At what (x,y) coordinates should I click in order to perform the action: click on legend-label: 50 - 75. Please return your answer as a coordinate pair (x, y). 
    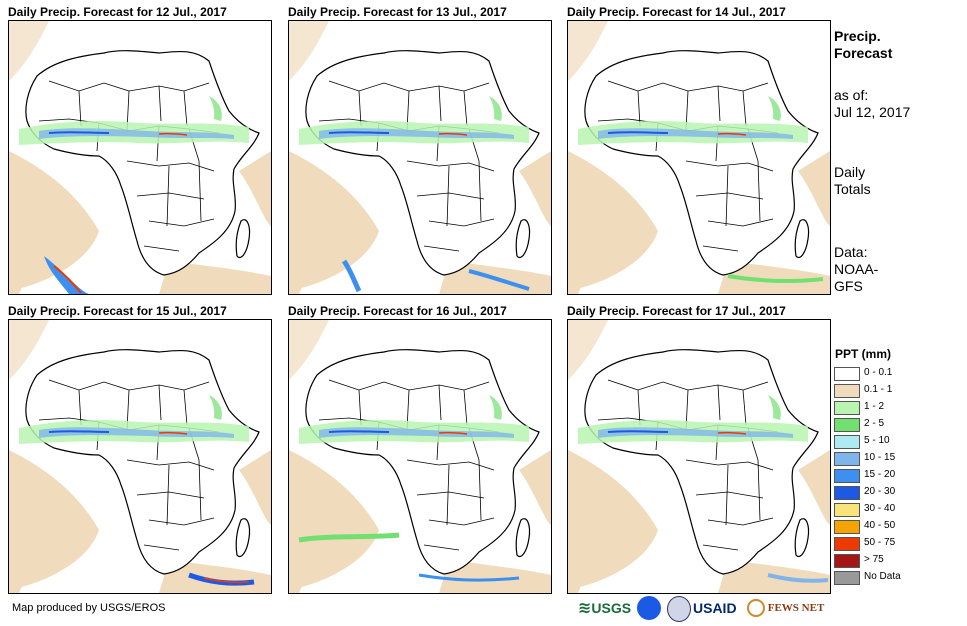
    Looking at the image, I should click on (880, 542).